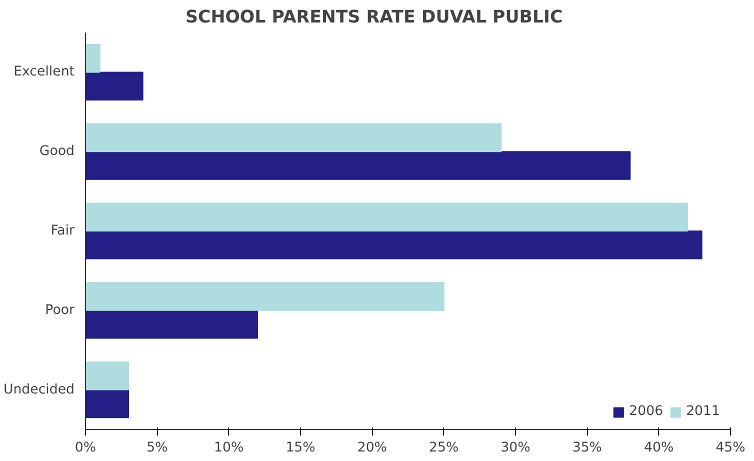 This screenshot has width=754, height=461. Describe the element at coordinates (57, 152) in the screenshot. I see `y-tick-label: Good` at that location.